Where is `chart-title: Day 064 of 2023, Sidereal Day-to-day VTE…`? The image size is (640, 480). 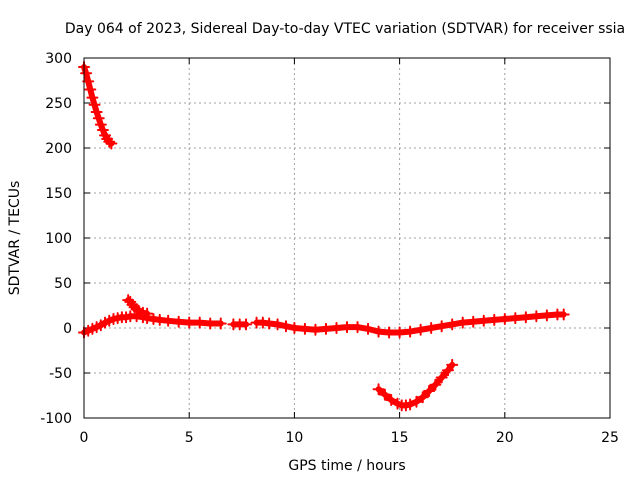
chart-title: Day 064 of 2023, Sidereal Day-to-day VTE… is located at coordinates (345, 29).